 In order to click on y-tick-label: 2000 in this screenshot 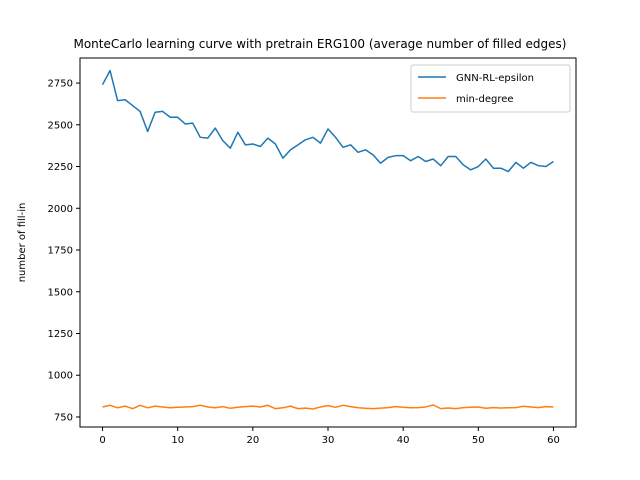, I will do `click(60, 209)`.